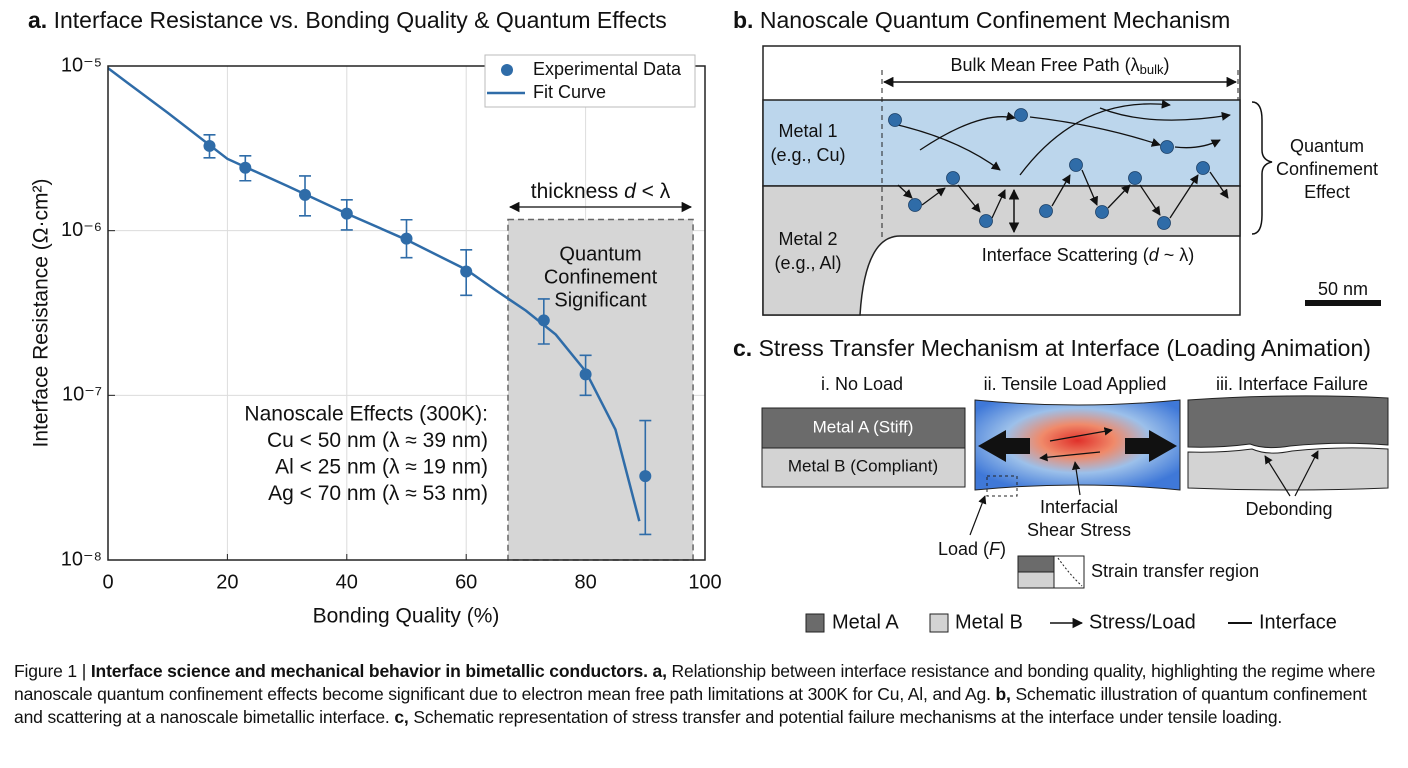 The width and height of the screenshot is (1408, 768). What do you see at coordinates (995, 20) in the screenshot?
I see `title: Nanoscale Quantum Confinement Mechanism` at bounding box center [995, 20].